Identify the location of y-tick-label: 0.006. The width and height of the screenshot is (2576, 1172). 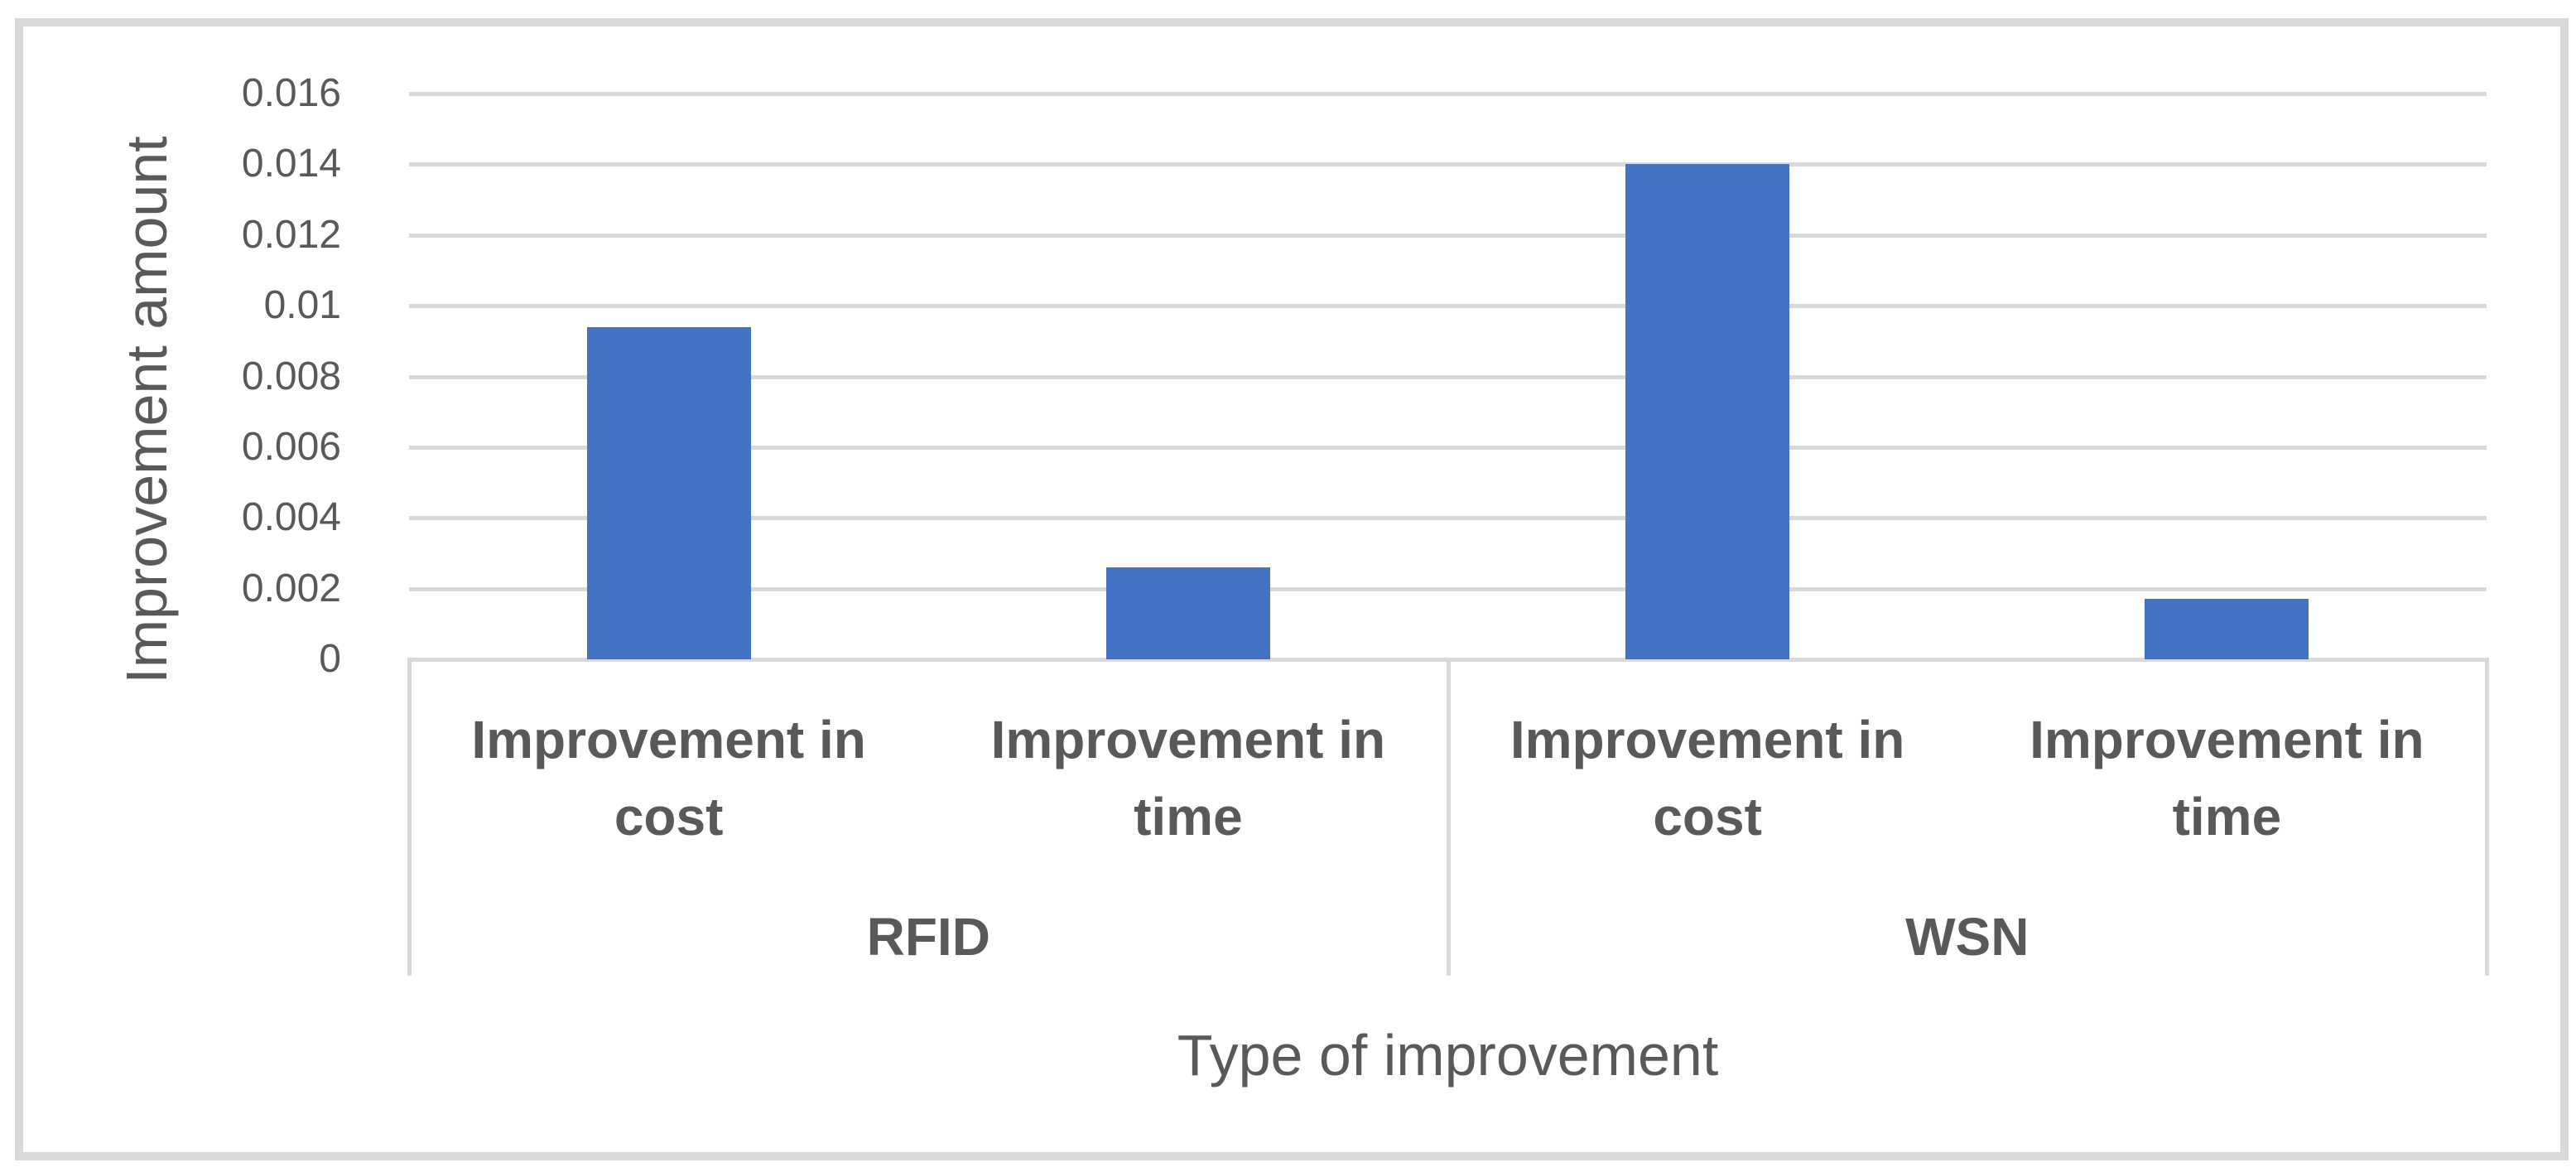
(291, 446).